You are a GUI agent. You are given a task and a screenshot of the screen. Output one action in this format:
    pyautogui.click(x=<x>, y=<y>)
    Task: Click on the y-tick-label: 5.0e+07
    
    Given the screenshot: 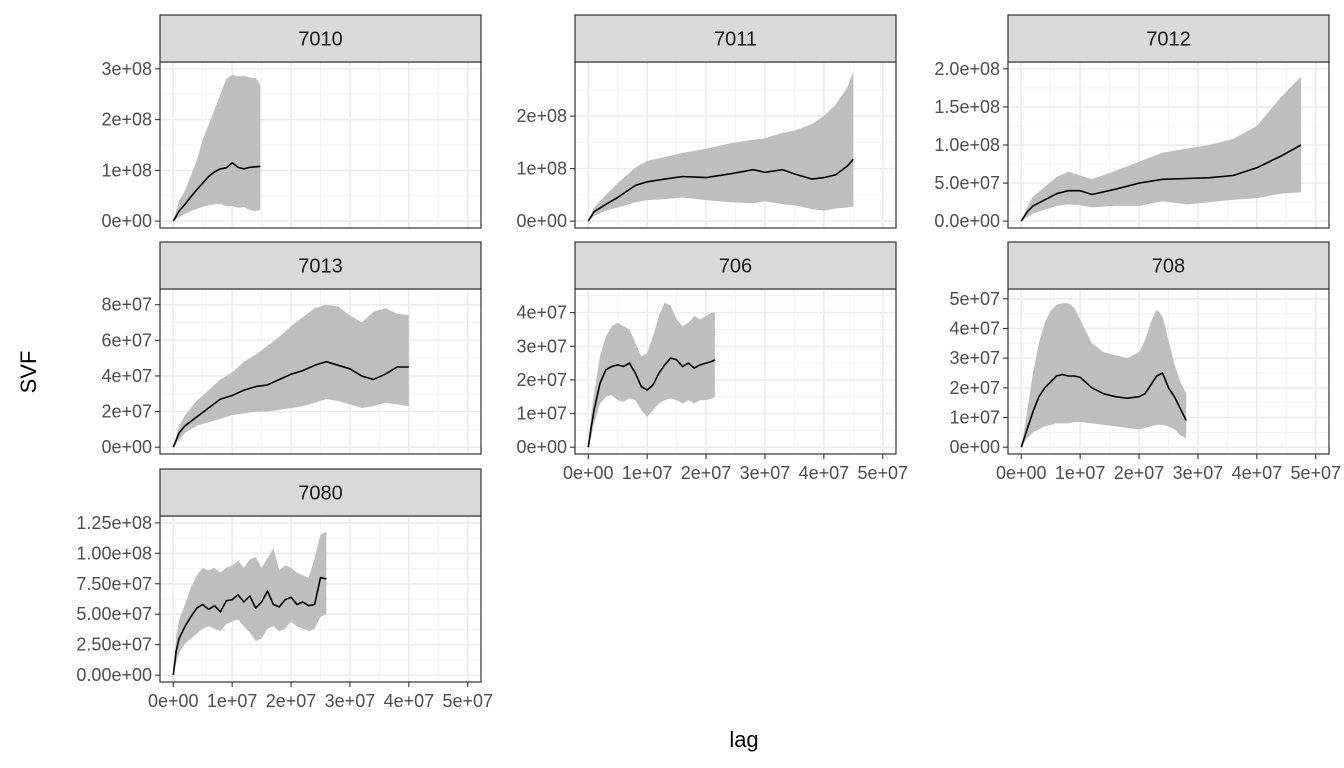 What is the action you would take?
    pyautogui.click(x=967, y=183)
    